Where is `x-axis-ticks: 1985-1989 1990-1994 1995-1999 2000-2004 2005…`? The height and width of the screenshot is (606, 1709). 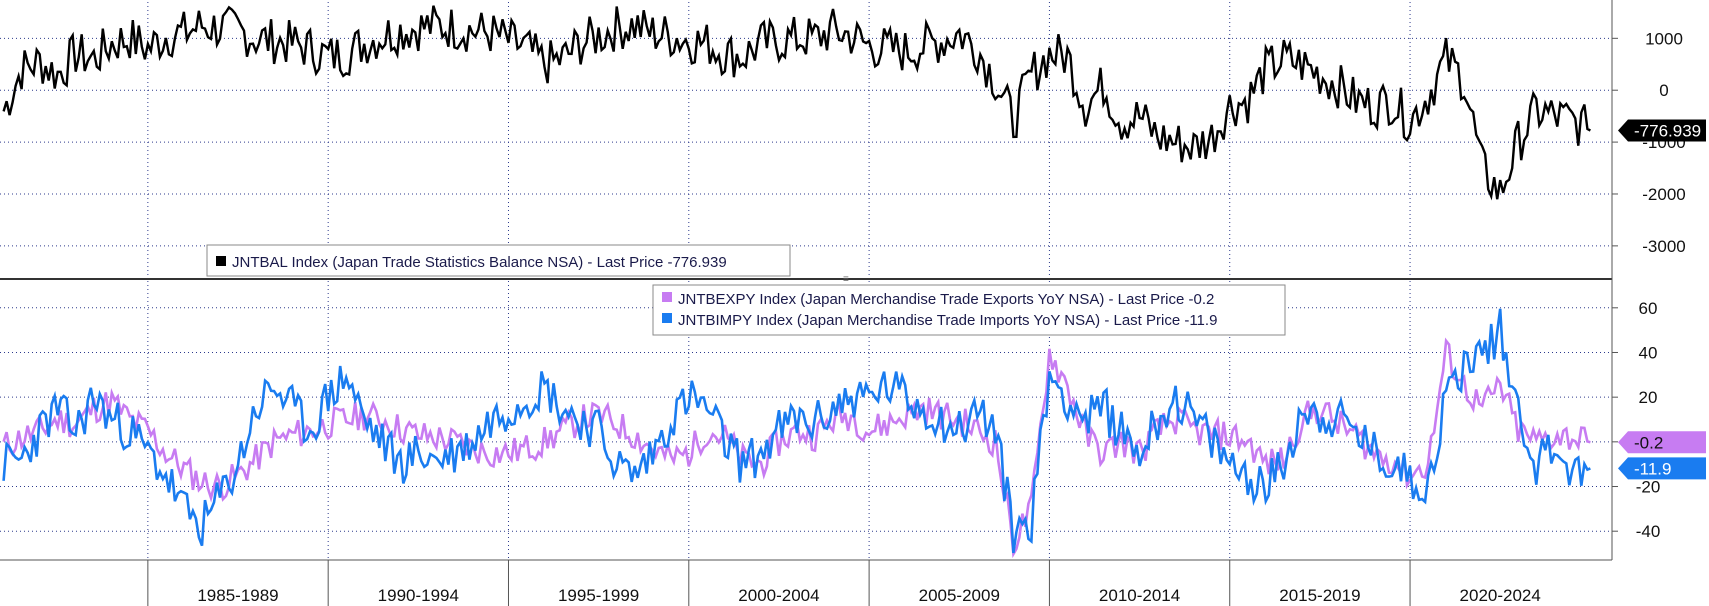 x-axis-ticks: 1985-1989 1990-1994 1995-1999 2000-2004 2005… is located at coordinates (844, 583).